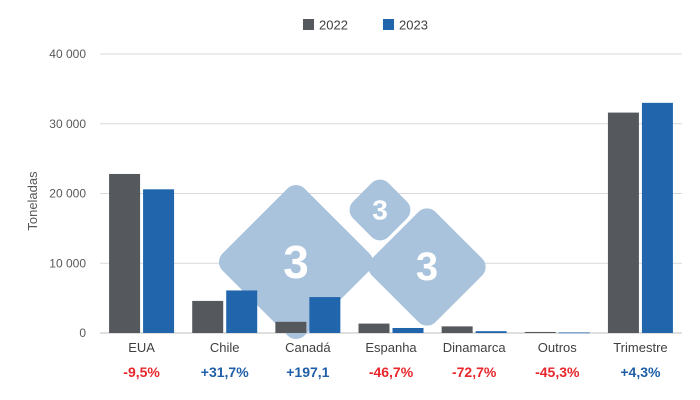 The image size is (700, 400). Describe the element at coordinates (557, 372) in the screenshot. I see `change-label: -45,3%` at that location.